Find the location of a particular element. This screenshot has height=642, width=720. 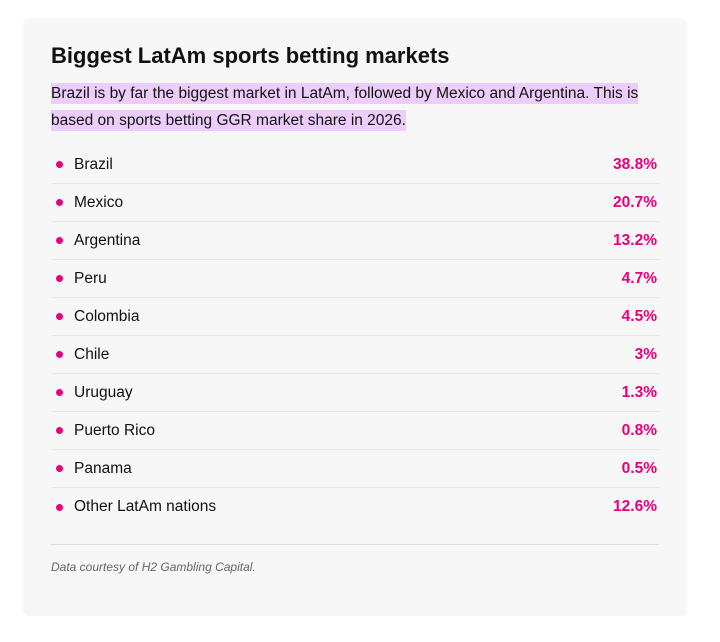

market-name: Mexico is located at coordinates (99, 202).